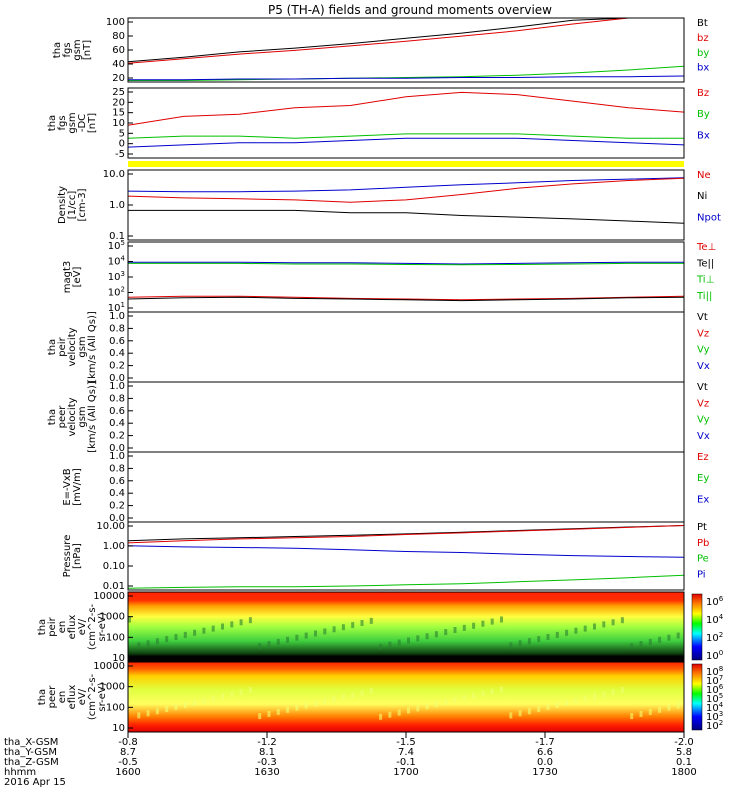  What do you see at coordinates (702, 317) in the screenshot?
I see `legend-entry: Vt` at bounding box center [702, 317].